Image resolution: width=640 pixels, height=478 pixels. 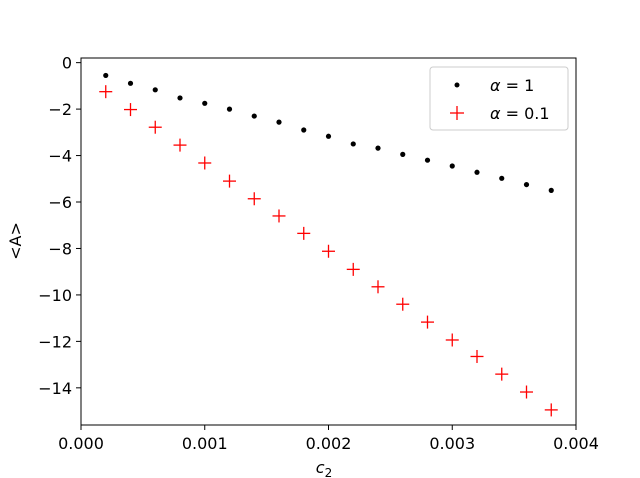 I want to click on y-tick-label: −4, so click(x=60, y=156).